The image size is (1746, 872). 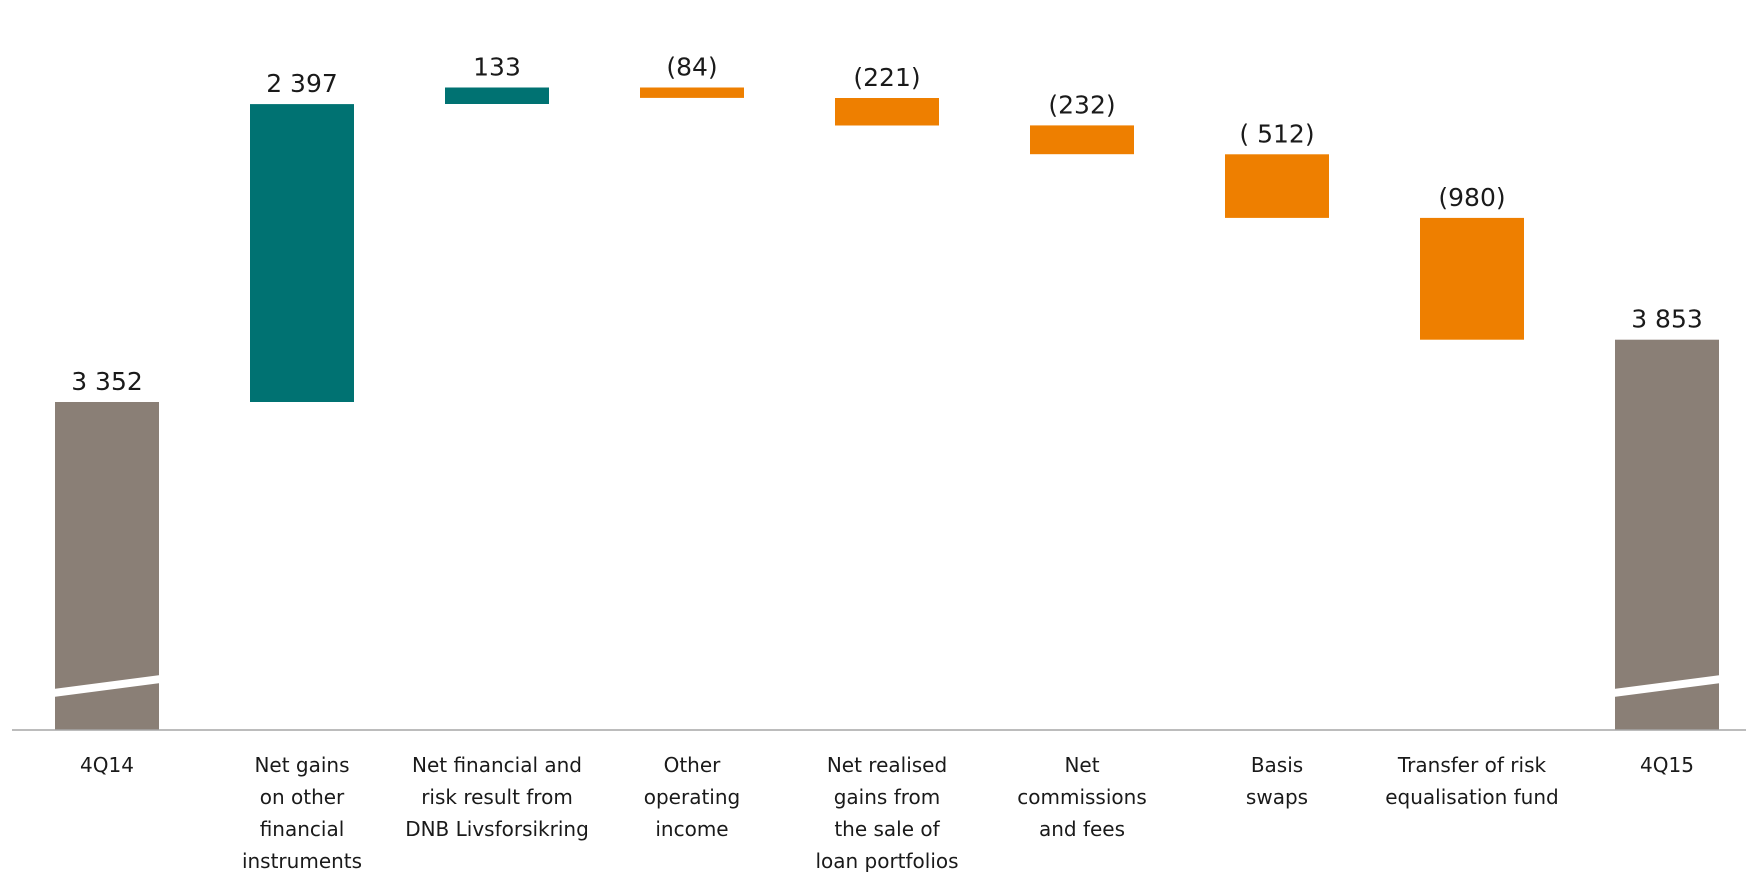 What do you see at coordinates (1276, 133) in the screenshot?
I see `value-label-6: ( 512)` at bounding box center [1276, 133].